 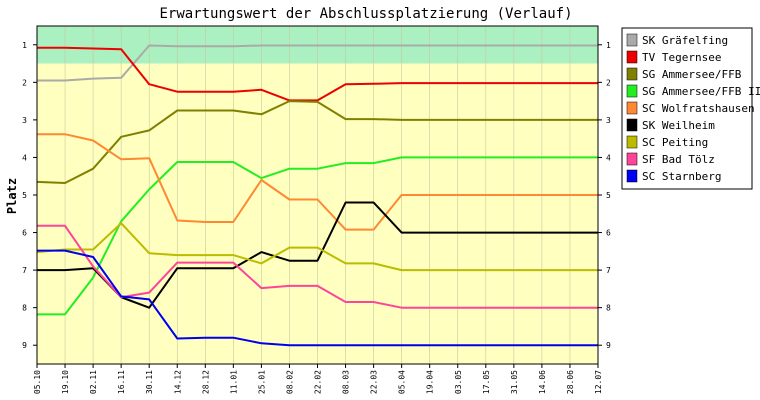 I want to click on y-tick-label: 1, so click(x=24, y=45).